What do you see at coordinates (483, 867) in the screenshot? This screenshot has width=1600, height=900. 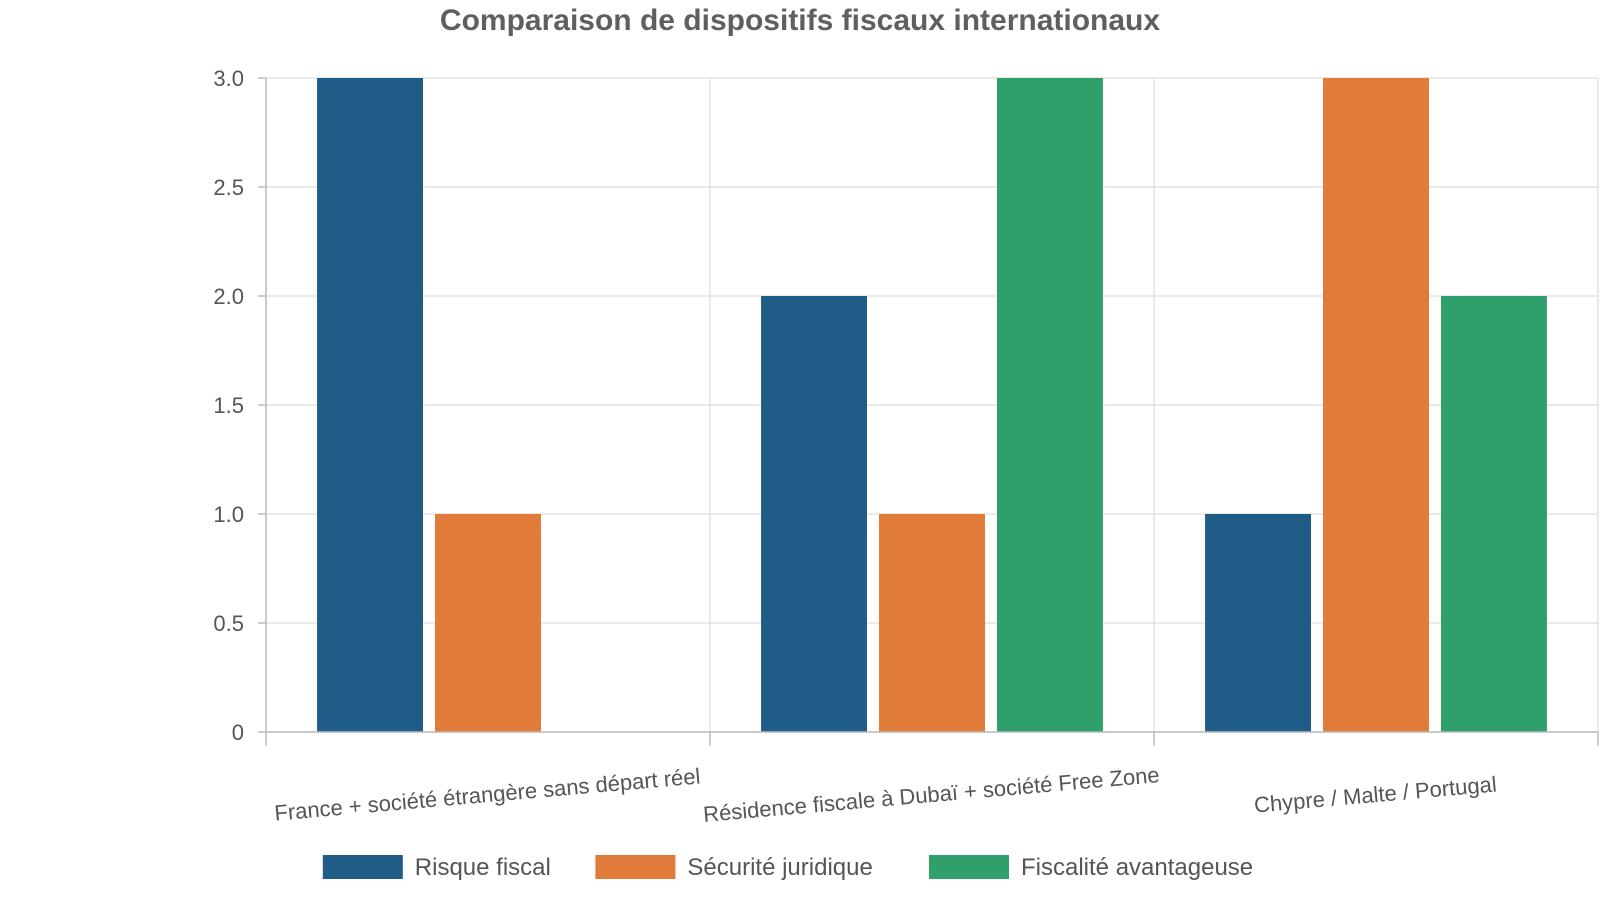 I see `legend-label: Risque fiscal` at bounding box center [483, 867].